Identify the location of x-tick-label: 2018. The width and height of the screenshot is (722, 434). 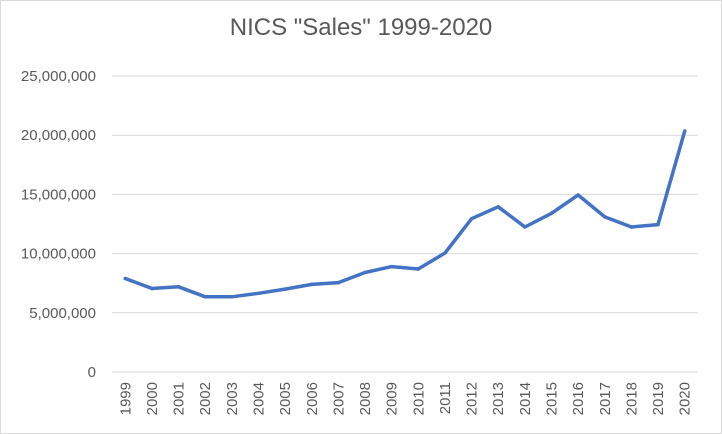
(631, 398).